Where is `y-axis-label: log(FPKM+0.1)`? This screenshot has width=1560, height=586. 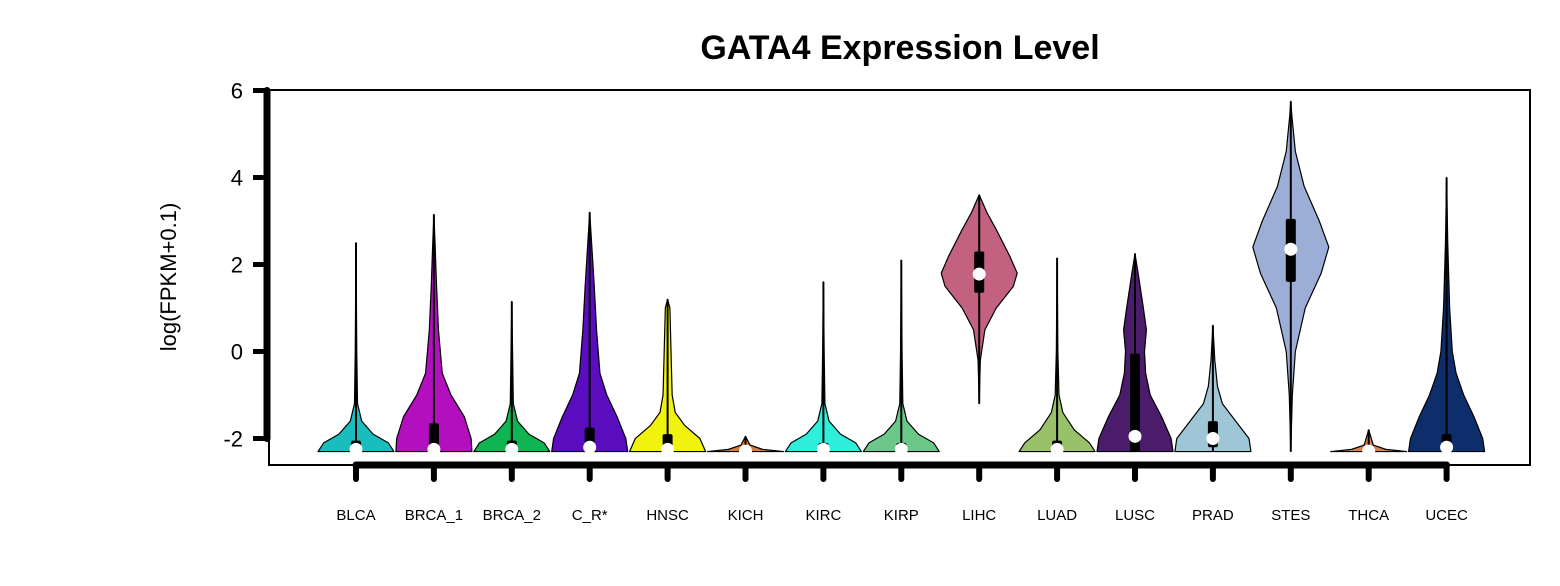 y-axis-label: log(FPKM+0.1) is located at coordinates (168, 277).